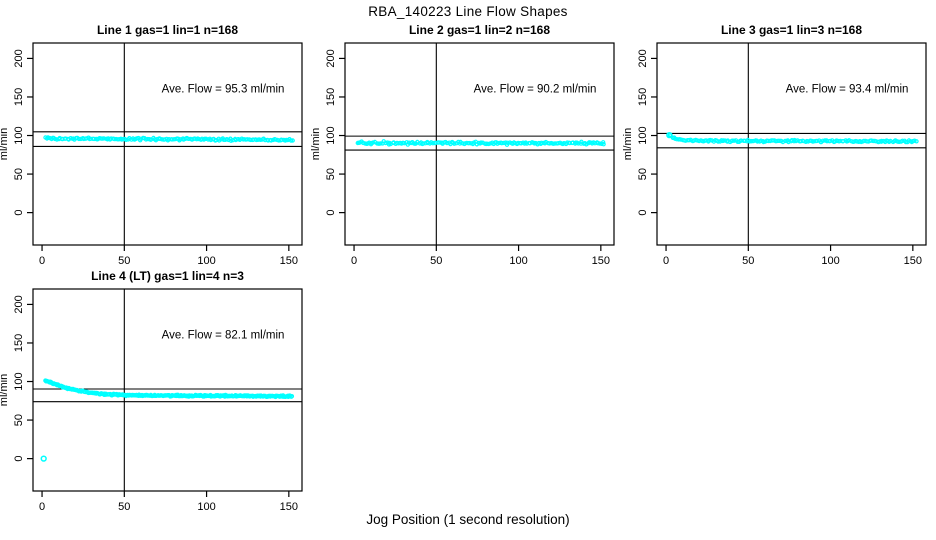 The width and height of the screenshot is (936, 540). What do you see at coordinates (535, 89) in the screenshot?
I see `average-flow-annotation: Ave. Flow = 90.2 ml/min` at bounding box center [535, 89].